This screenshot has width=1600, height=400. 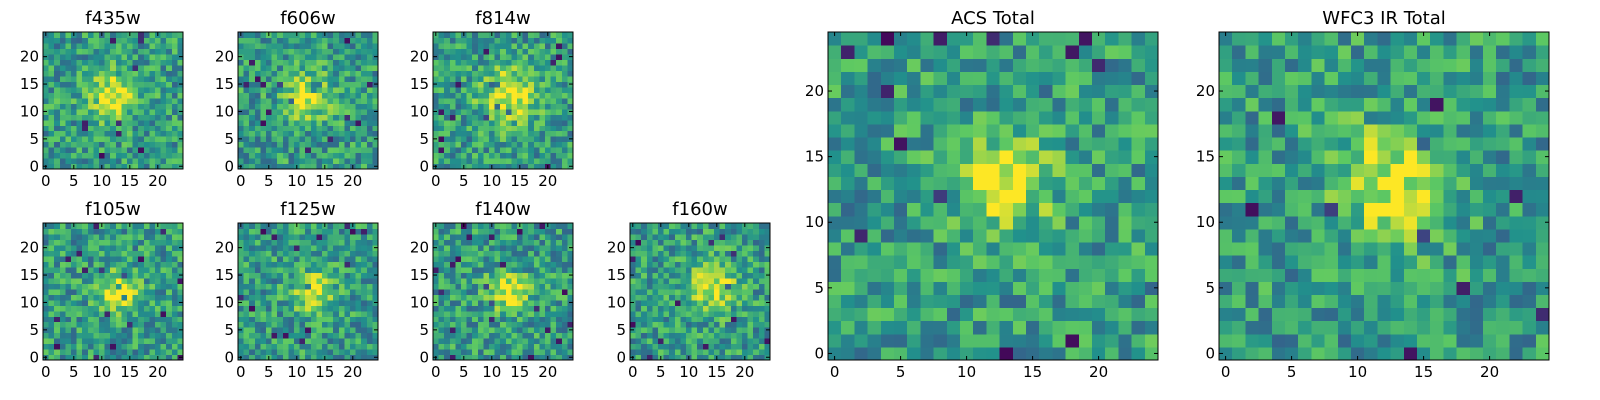 I want to click on panel-title: f140w, so click(x=502, y=209).